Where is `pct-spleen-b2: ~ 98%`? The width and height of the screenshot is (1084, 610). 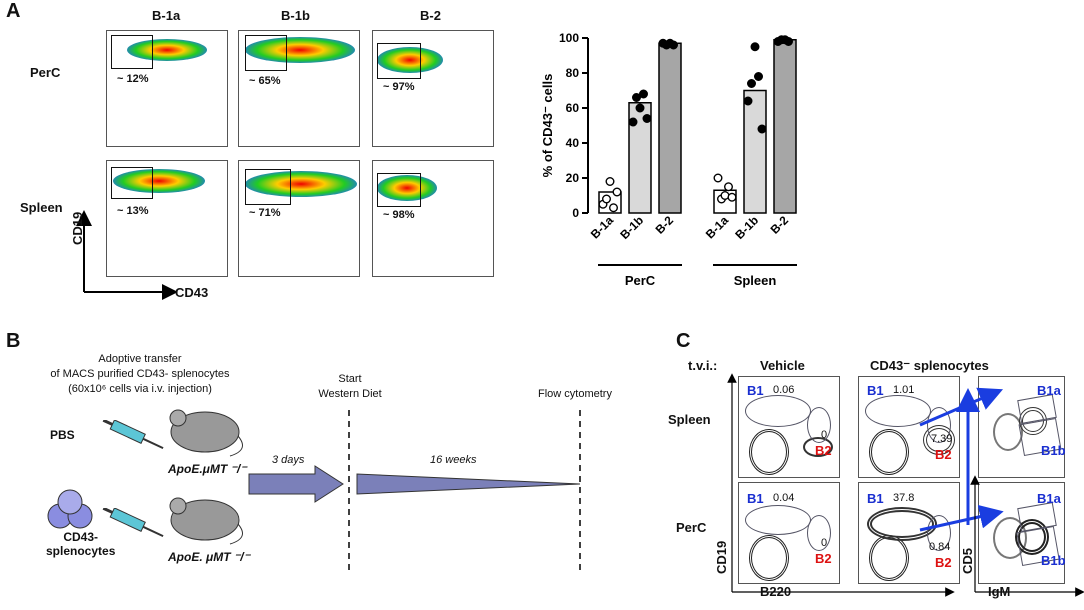
pct-spleen-b2: ~ 98% is located at coordinates (399, 215).